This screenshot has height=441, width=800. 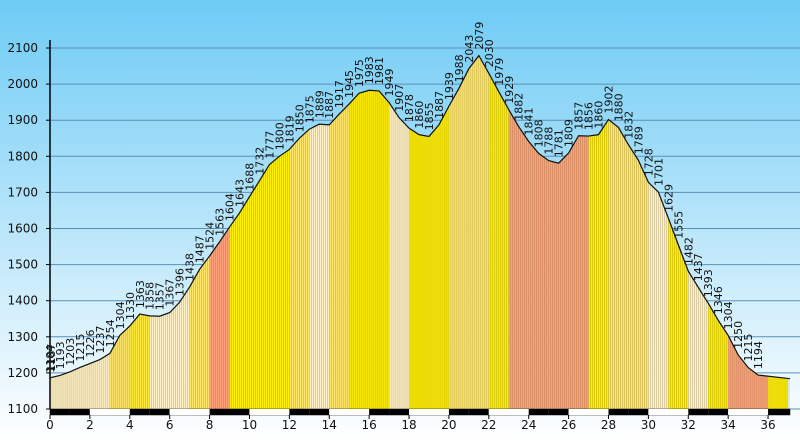 What do you see at coordinates (488, 425) in the screenshot?
I see `x-tick-label: 22` at bounding box center [488, 425].